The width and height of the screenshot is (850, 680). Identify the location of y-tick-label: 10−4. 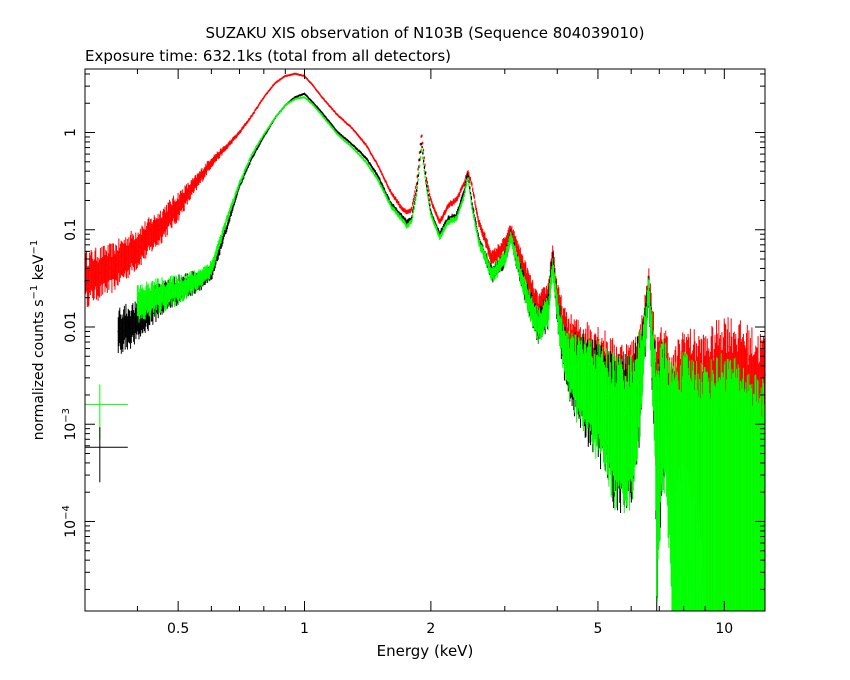
(70, 521).